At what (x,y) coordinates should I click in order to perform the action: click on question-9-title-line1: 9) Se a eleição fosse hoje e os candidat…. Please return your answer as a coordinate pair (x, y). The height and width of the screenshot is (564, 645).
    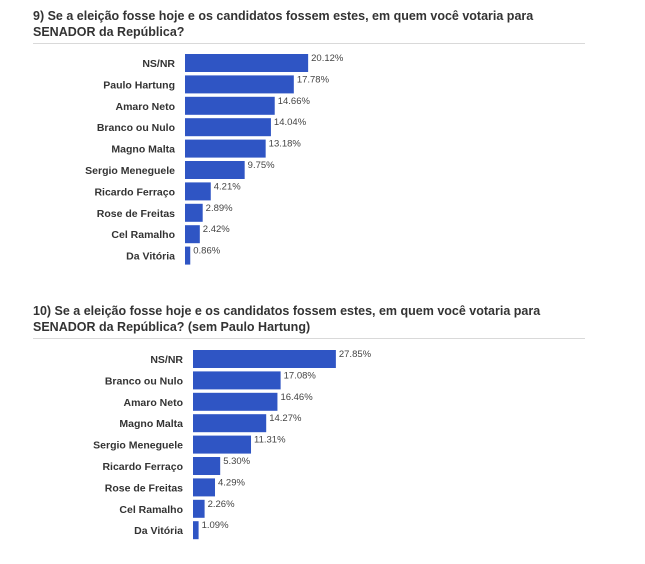
    Looking at the image, I should click on (283, 16).